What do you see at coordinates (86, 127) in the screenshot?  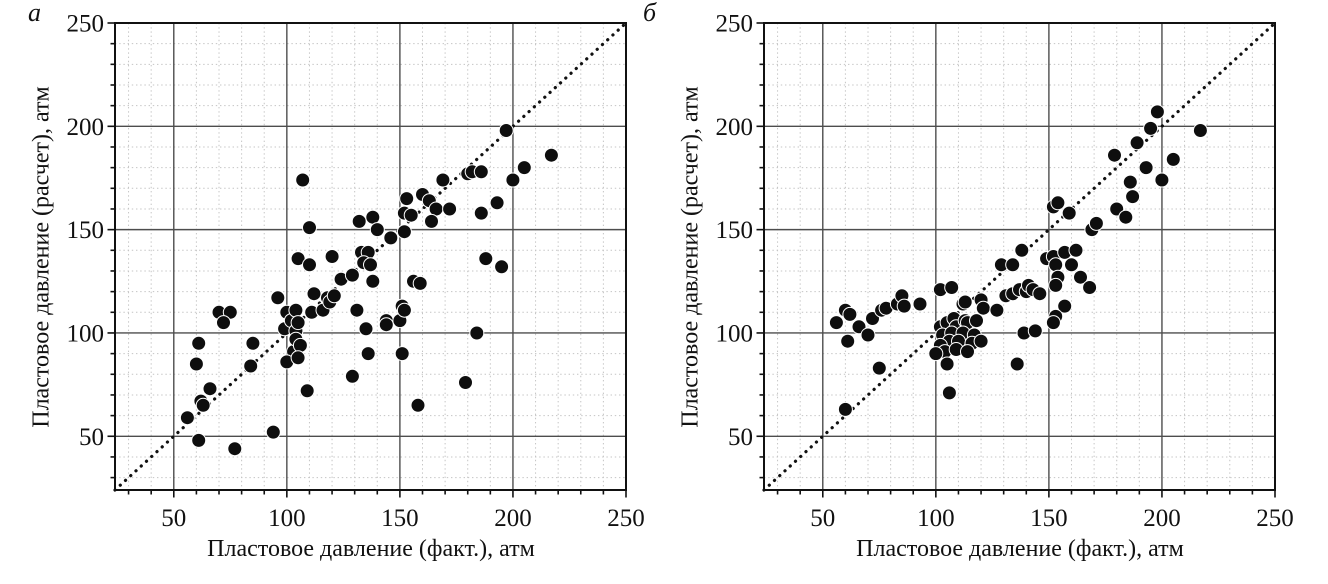 I see `y-tick-label: 200` at bounding box center [86, 127].